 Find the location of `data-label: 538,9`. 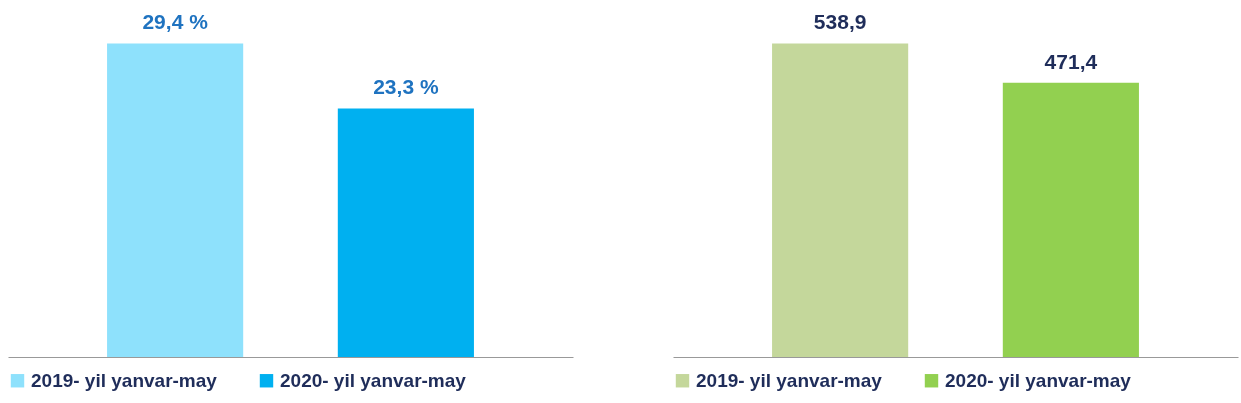

data-label: 538,9 is located at coordinates (840, 22).